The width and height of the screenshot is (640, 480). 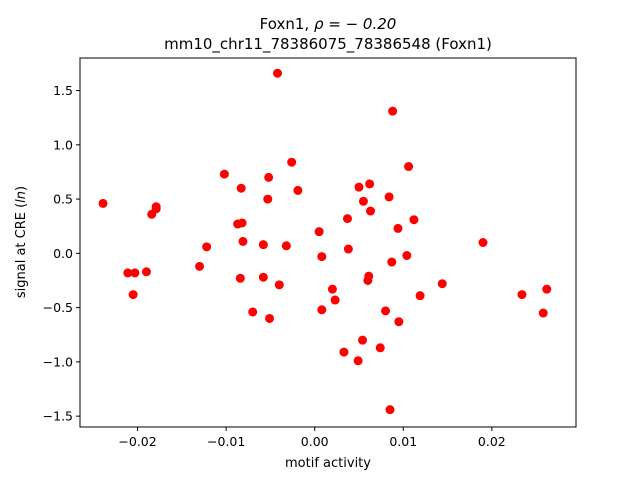 What do you see at coordinates (21, 197) in the screenshot?
I see `y-axis-label-ln: ln` at bounding box center [21, 197].